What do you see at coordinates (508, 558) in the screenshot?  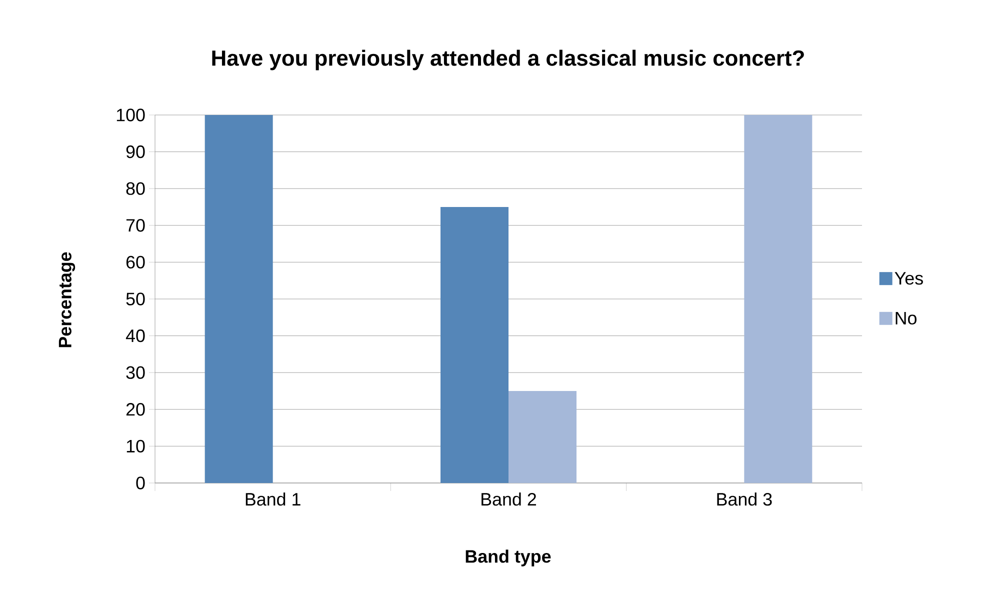 I see `x-axis-title: Band type` at bounding box center [508, 558].